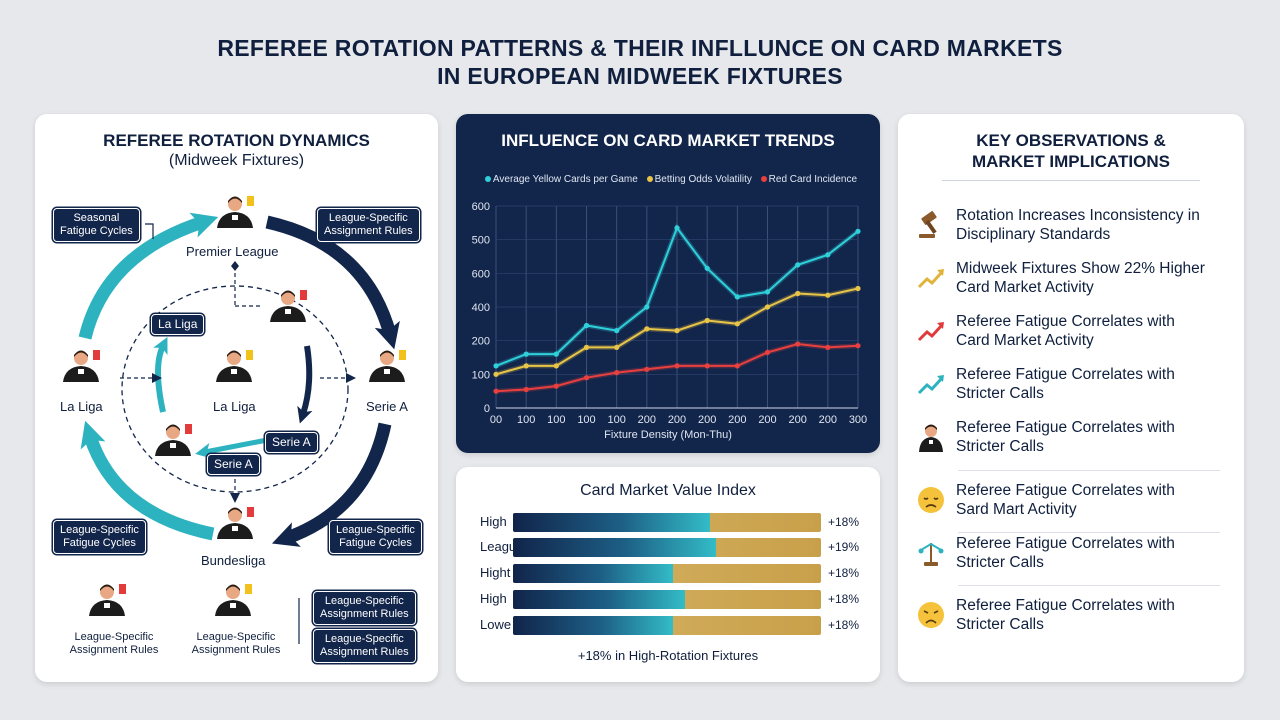  I want to click on label-la-liga-left: La Liga, so click(81, 406).